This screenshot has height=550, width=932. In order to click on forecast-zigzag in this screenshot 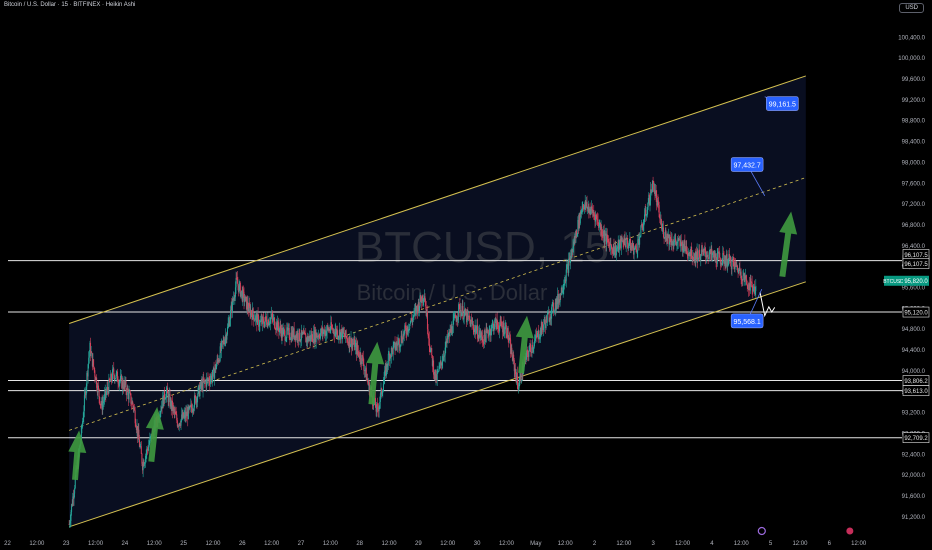, I will do `click(767, 305)`.